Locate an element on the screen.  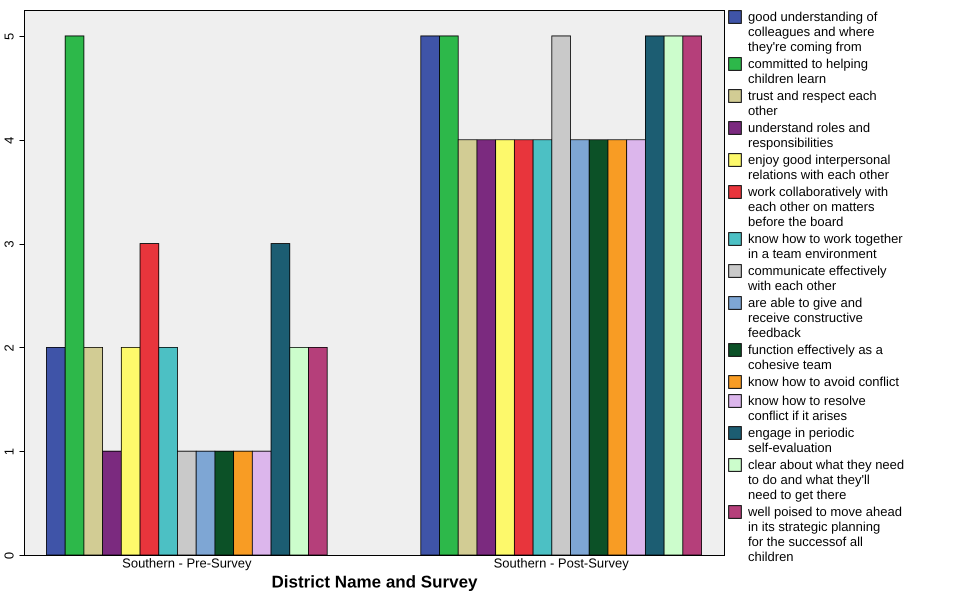
x-axis-title: District Name and Survey is located at coordinates (375, 582).